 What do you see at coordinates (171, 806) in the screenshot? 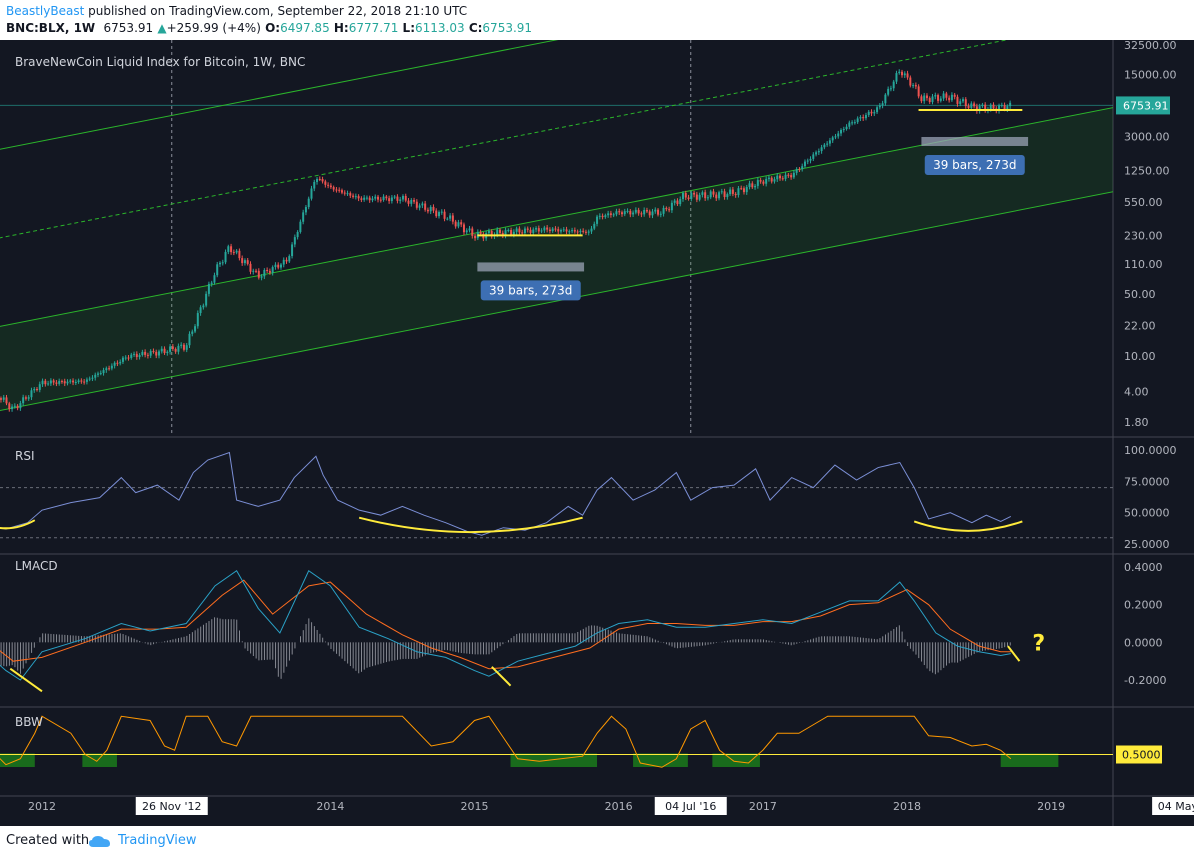
I see `time-marker-label: 26 Nov '12` at bounding box center [171, 806].